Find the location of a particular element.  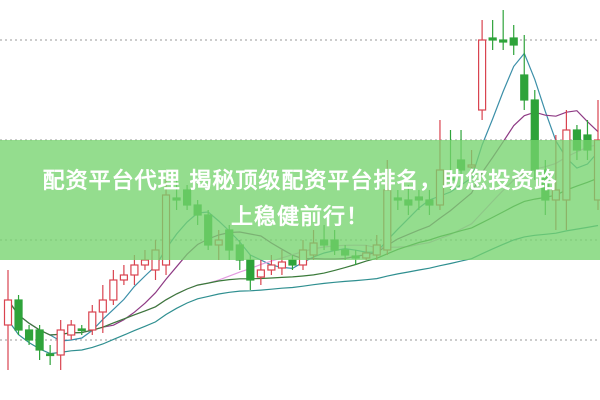

banner-title-line2: 上稳健前行！ is located at coordinates (299, 217).